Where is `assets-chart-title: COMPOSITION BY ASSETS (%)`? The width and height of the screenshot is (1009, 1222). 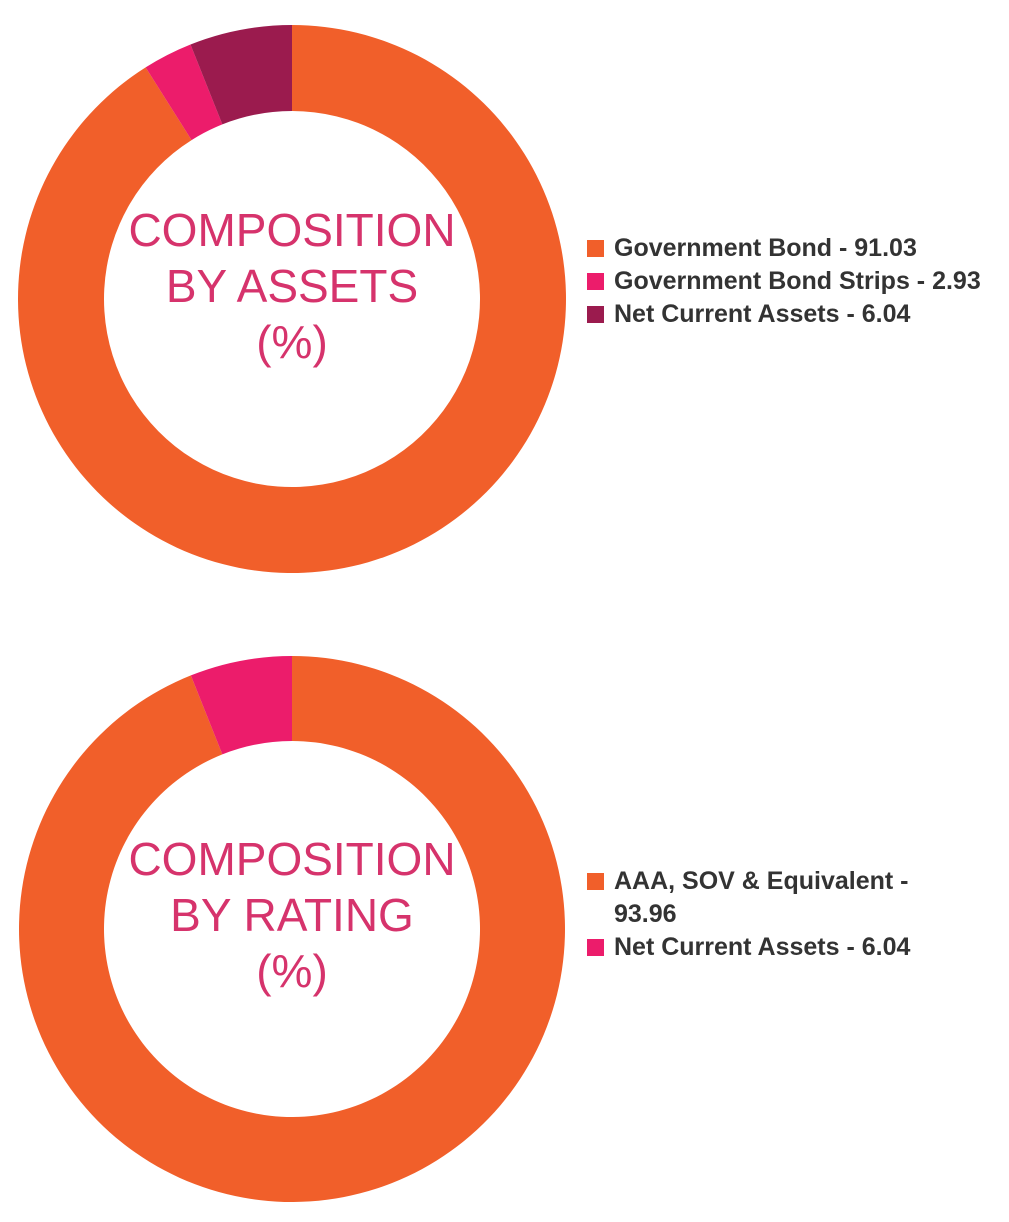
assets-chart-title: COMPOSITION BY ASSETS (%) is located at coordinates (292, 286).